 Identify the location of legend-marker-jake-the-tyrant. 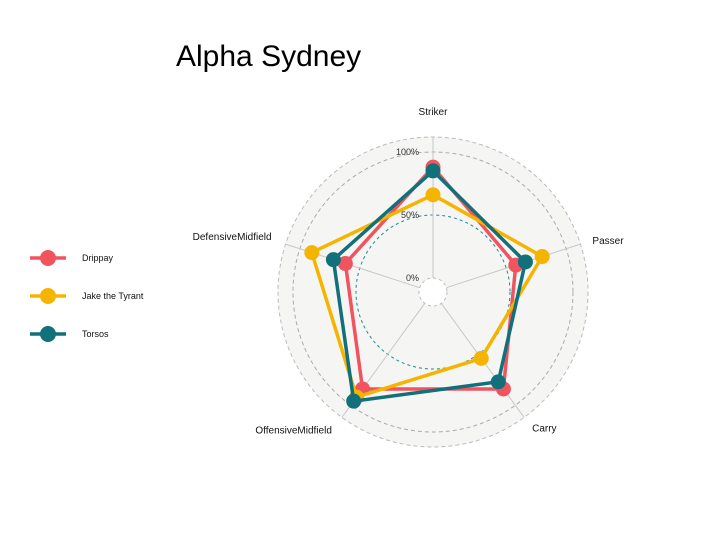
(48, 296).